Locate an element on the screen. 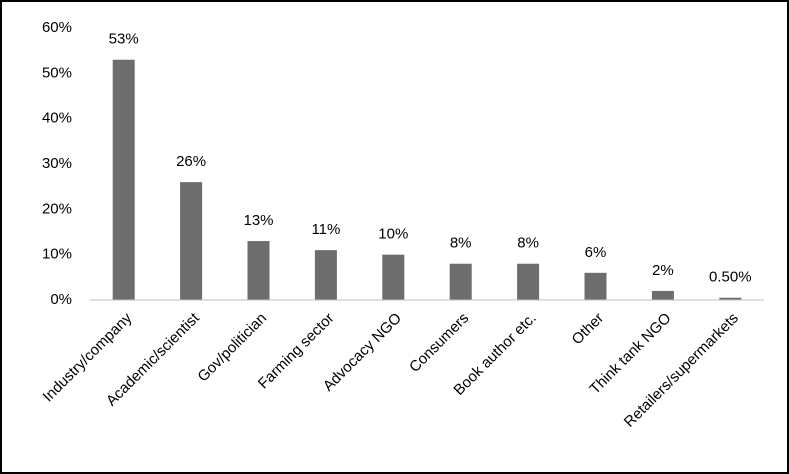 The height and width of the screenshot is (474, 789). value-label: 0.50% is located at coordinates (730, 277).